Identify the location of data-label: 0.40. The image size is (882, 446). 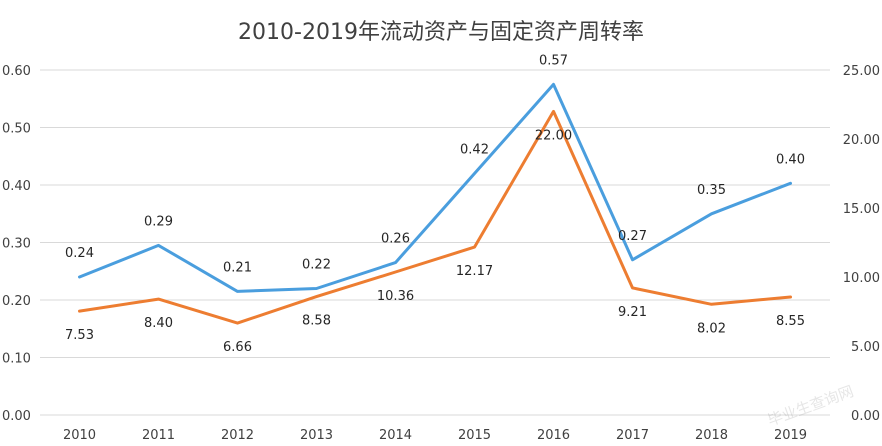
(790, 159).